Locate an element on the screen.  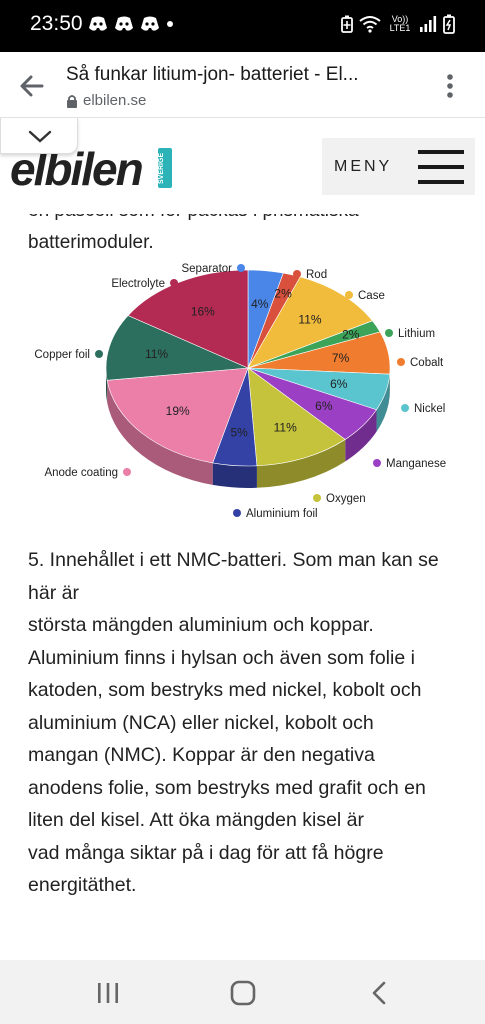
collapse-toolbar-button is located at coordinates (39, 136).